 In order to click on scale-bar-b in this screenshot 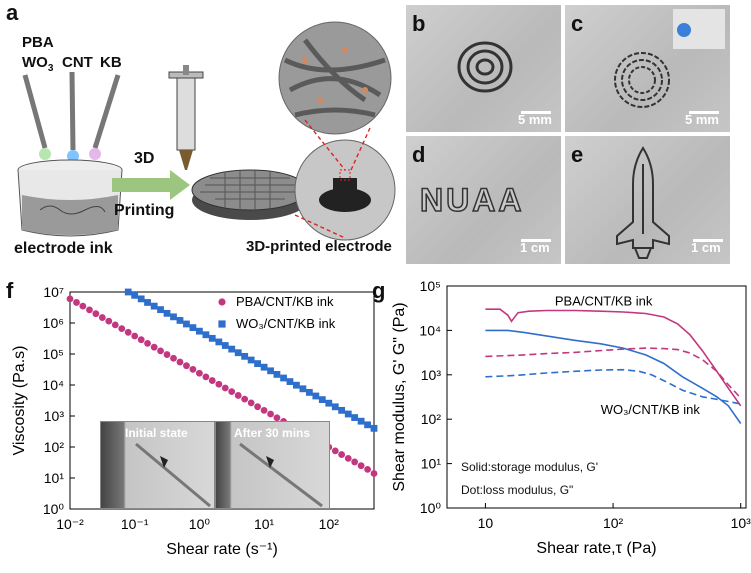, I will do `click(536, 112)`.